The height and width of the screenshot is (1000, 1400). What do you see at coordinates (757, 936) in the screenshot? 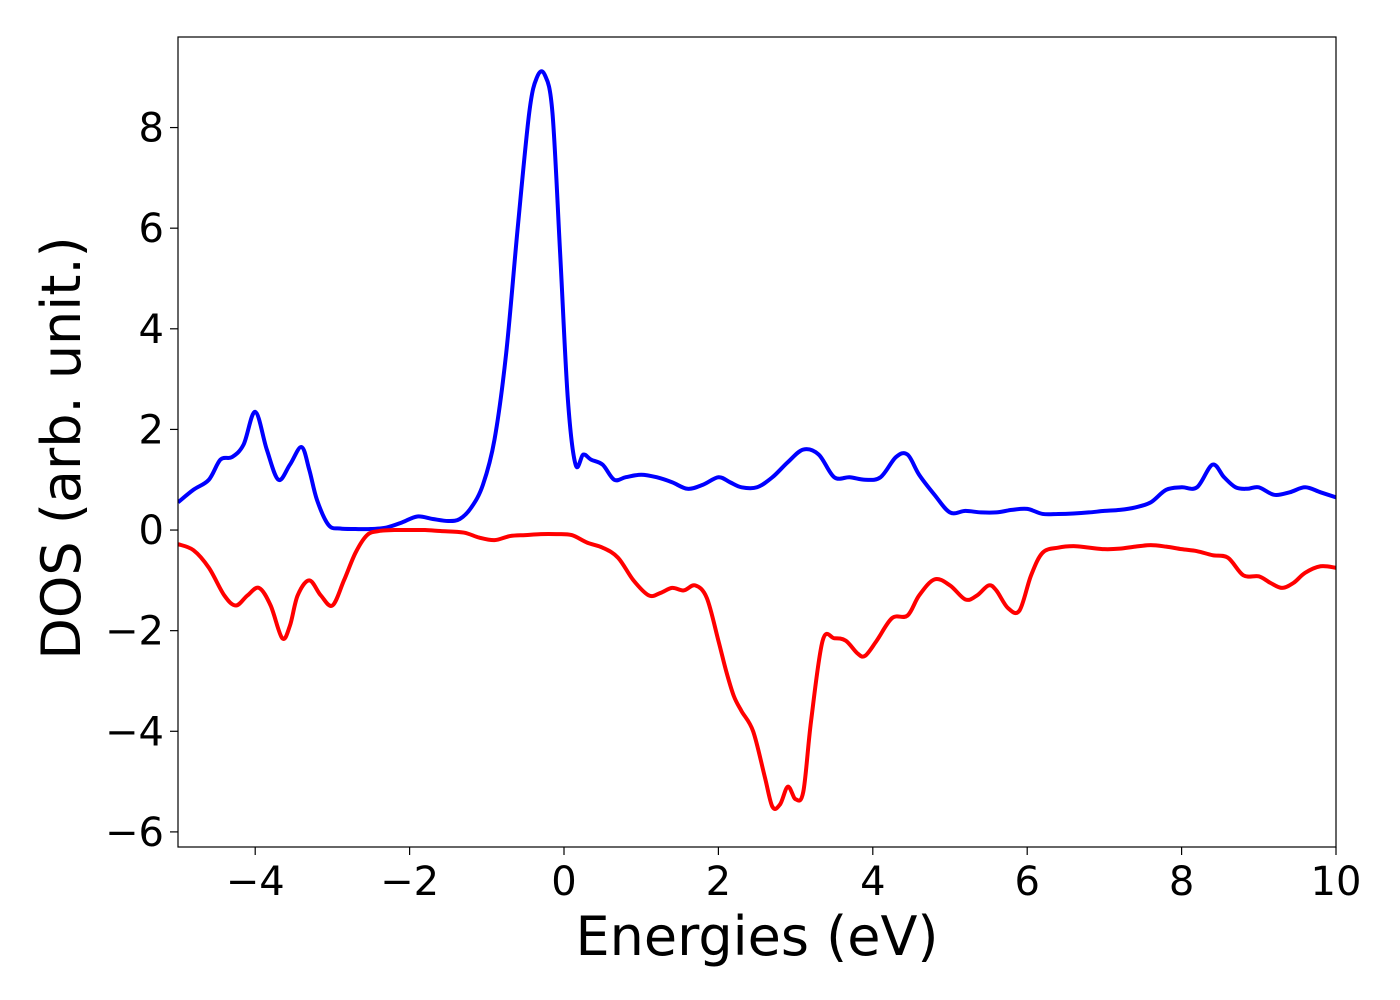
I see `x-axis-label: Energies (eV)` at bounding box center [757, 936].